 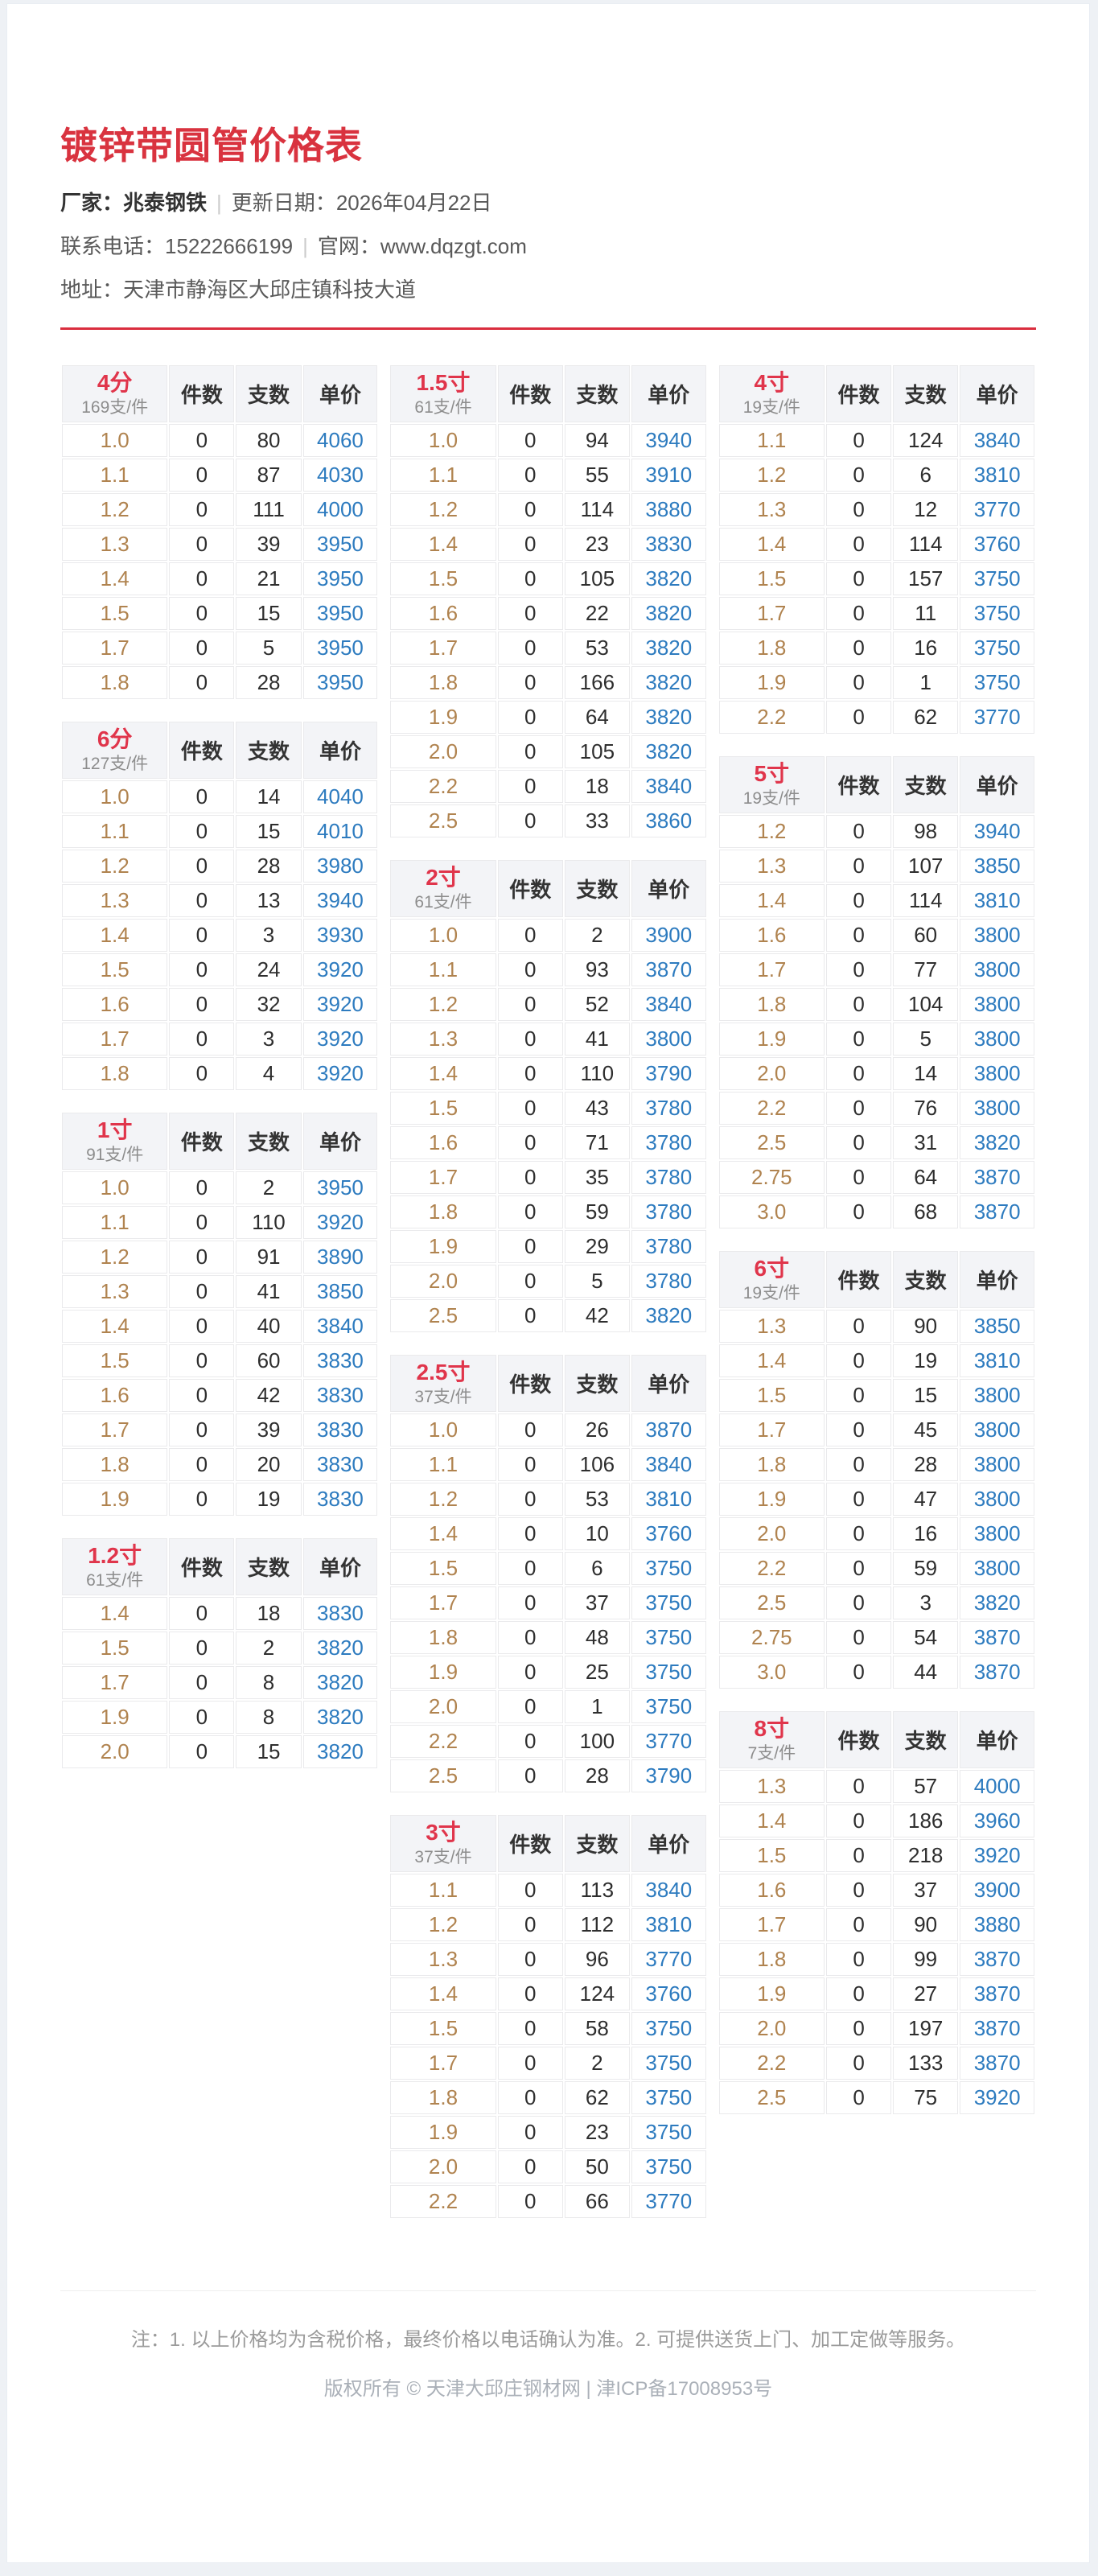 I want to click on pieces-per-bundle: 127支/件, so click(x=115, y=764).